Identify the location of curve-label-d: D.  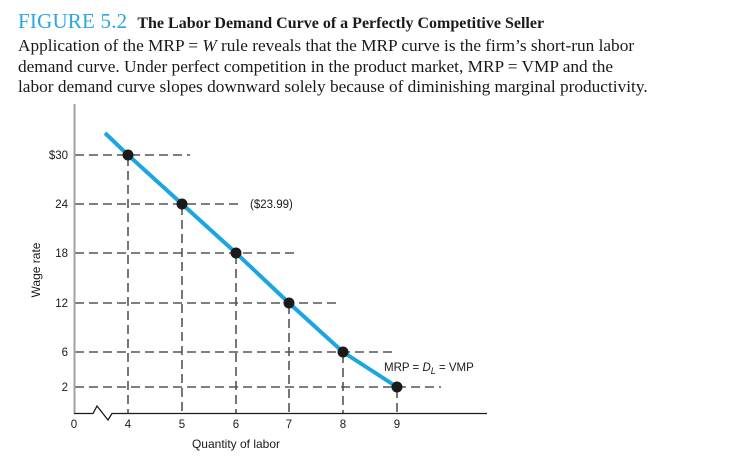
(426, 368).